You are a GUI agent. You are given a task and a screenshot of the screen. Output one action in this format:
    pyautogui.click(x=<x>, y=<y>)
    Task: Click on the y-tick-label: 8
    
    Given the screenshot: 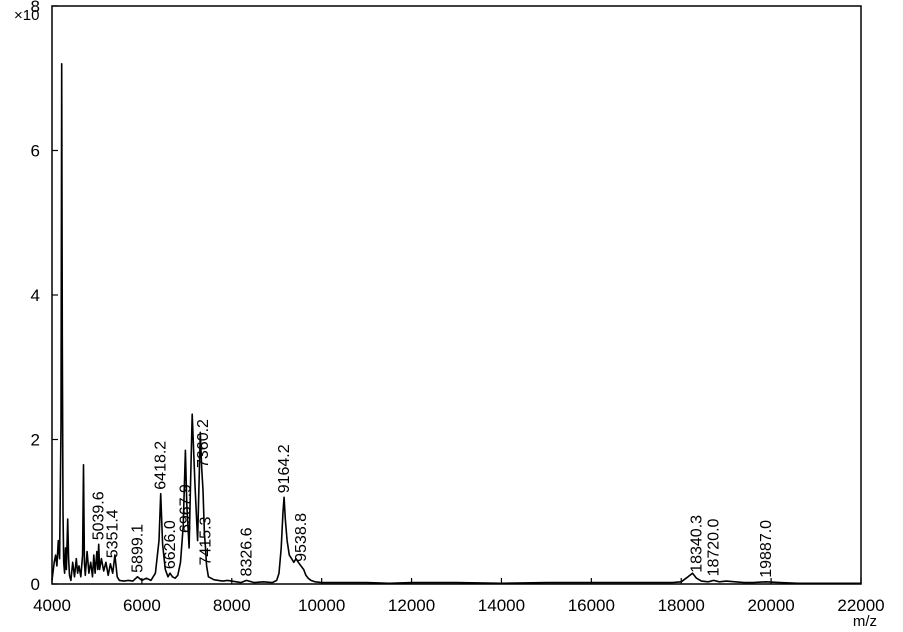 What is the action you would take?
    pyautogui.click(x=35, y=8)
    